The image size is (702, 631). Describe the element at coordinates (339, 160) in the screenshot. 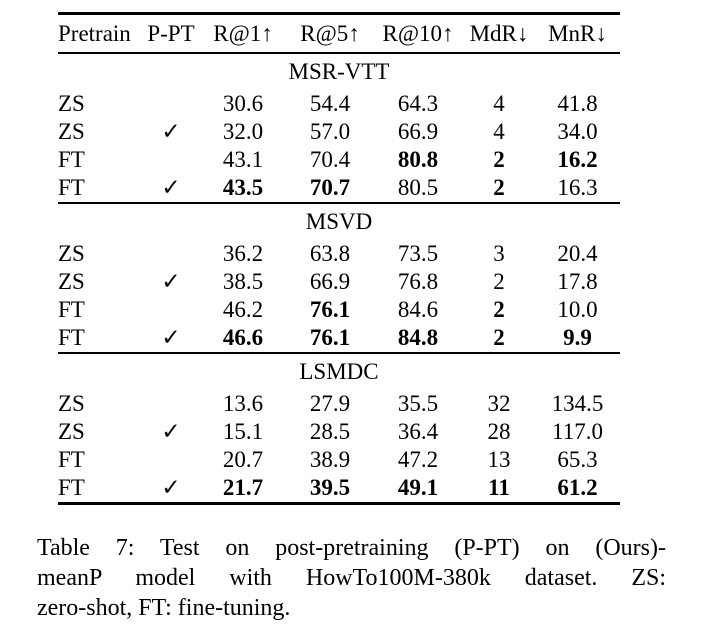

I see `table-row: FT 43.1 70.4 80.8 2 16.2` at that location.